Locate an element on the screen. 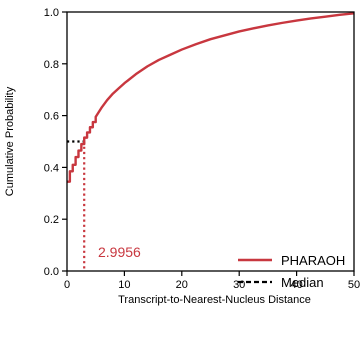  x-tick-label: 0 is located at coordinates (67, 285).